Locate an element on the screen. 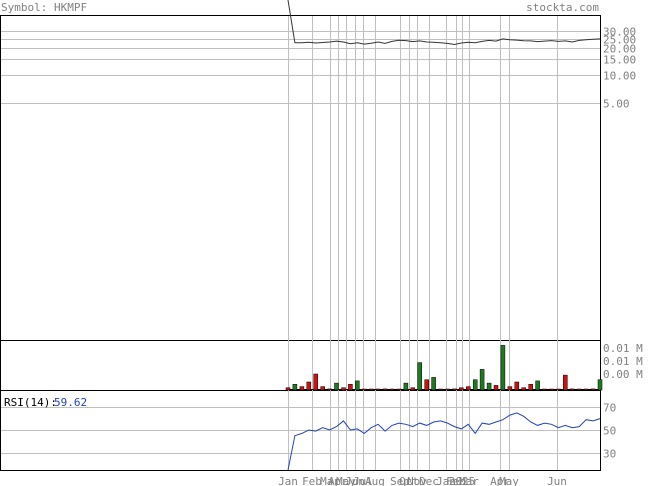 Image resolution: width=655 pixels, height=486 pixels. price-tick-label: 10.00 is located at coordinates (619, 76).